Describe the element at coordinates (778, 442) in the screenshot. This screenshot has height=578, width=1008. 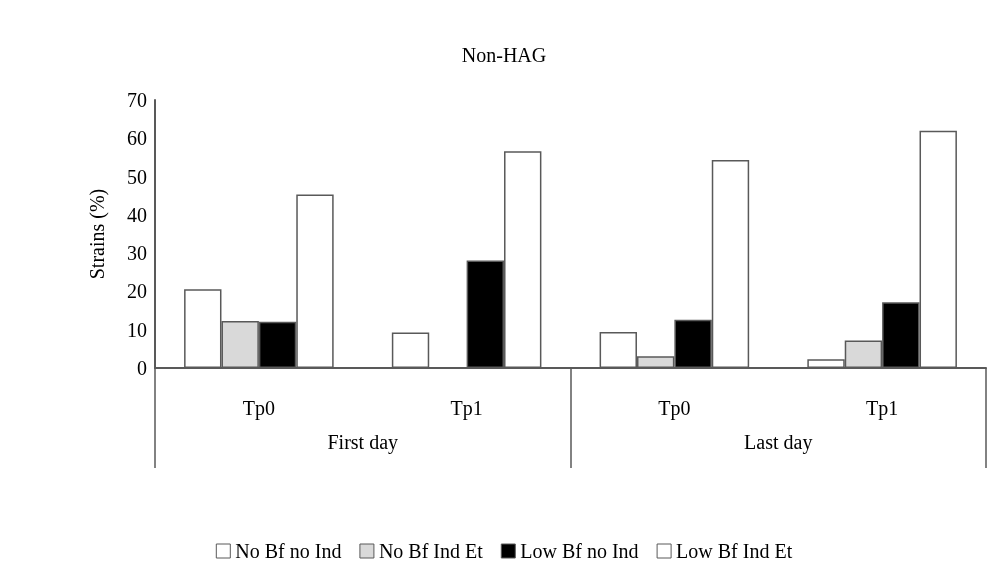
I see `text: Last day` at that location.